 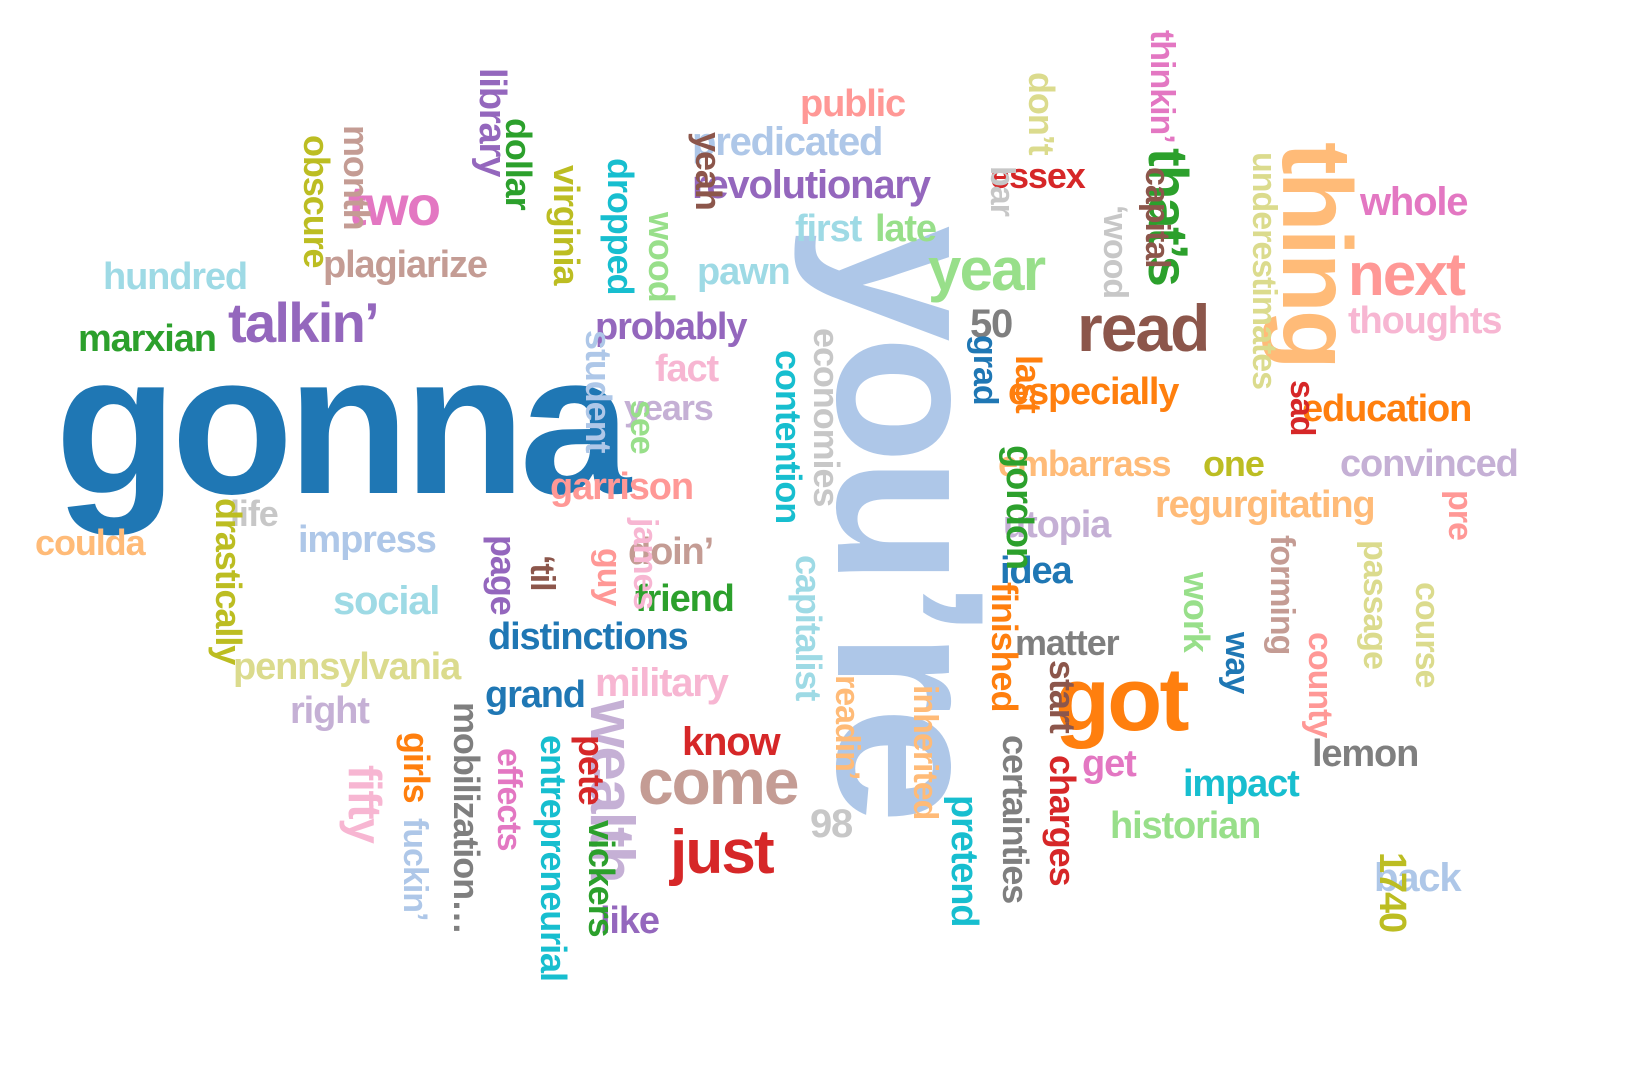 I want to click on word-idea: idea, so click(x=1036, y=571).